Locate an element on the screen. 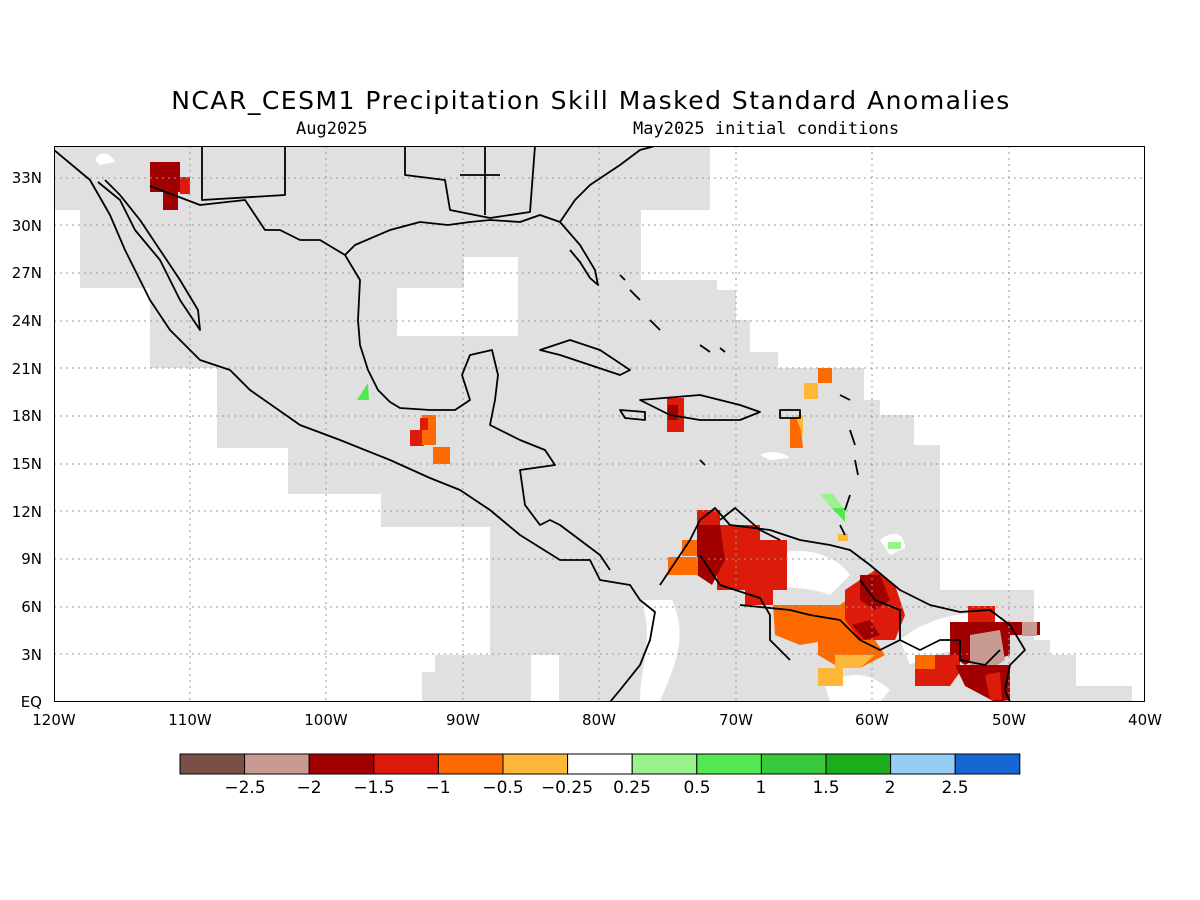 The height and width of the screenshot is (900, 1200). lat-label-6n: 6N is located at coordinates (31, 607).